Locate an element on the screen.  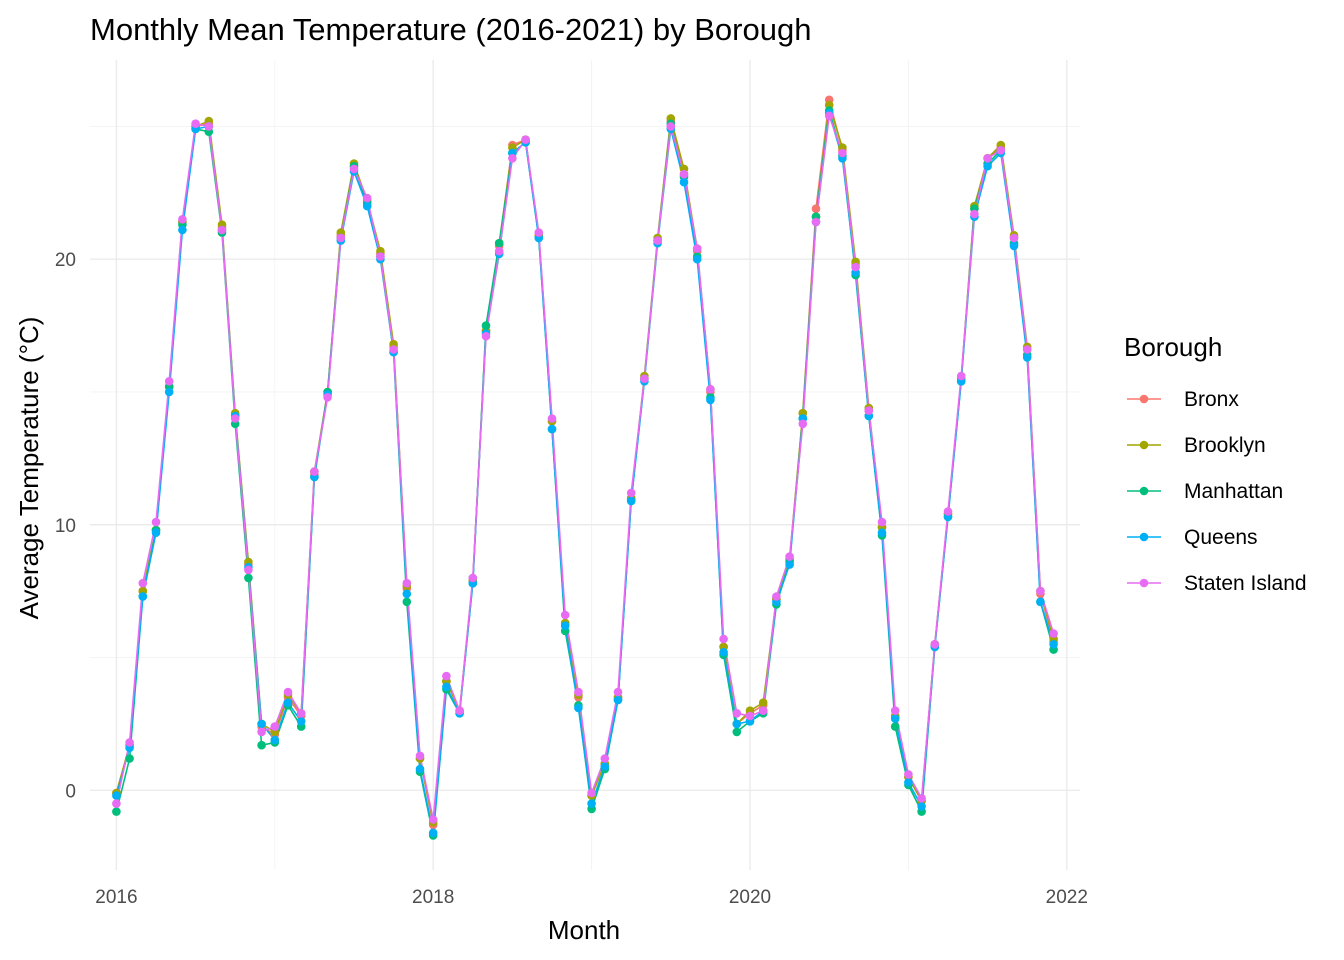
legend-label: Bronx is located at coordinates (1211, 399).